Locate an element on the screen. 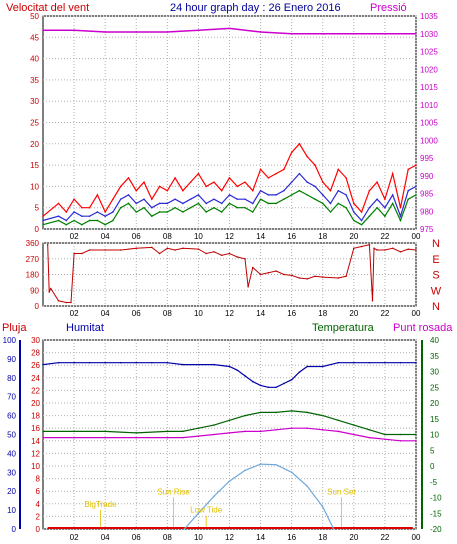  y-temperature-tick-label: -15 is located at coordinates (436, 513).